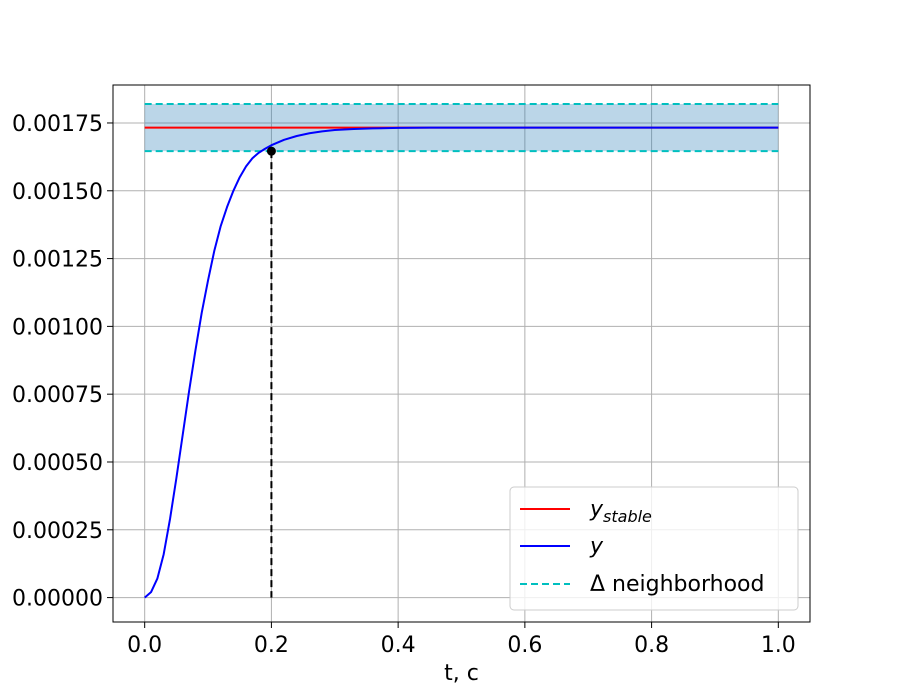  Describe the element at coordinates (651, 645) in the screenshot. I see `x-tick-label-4: 0.8` at that location.